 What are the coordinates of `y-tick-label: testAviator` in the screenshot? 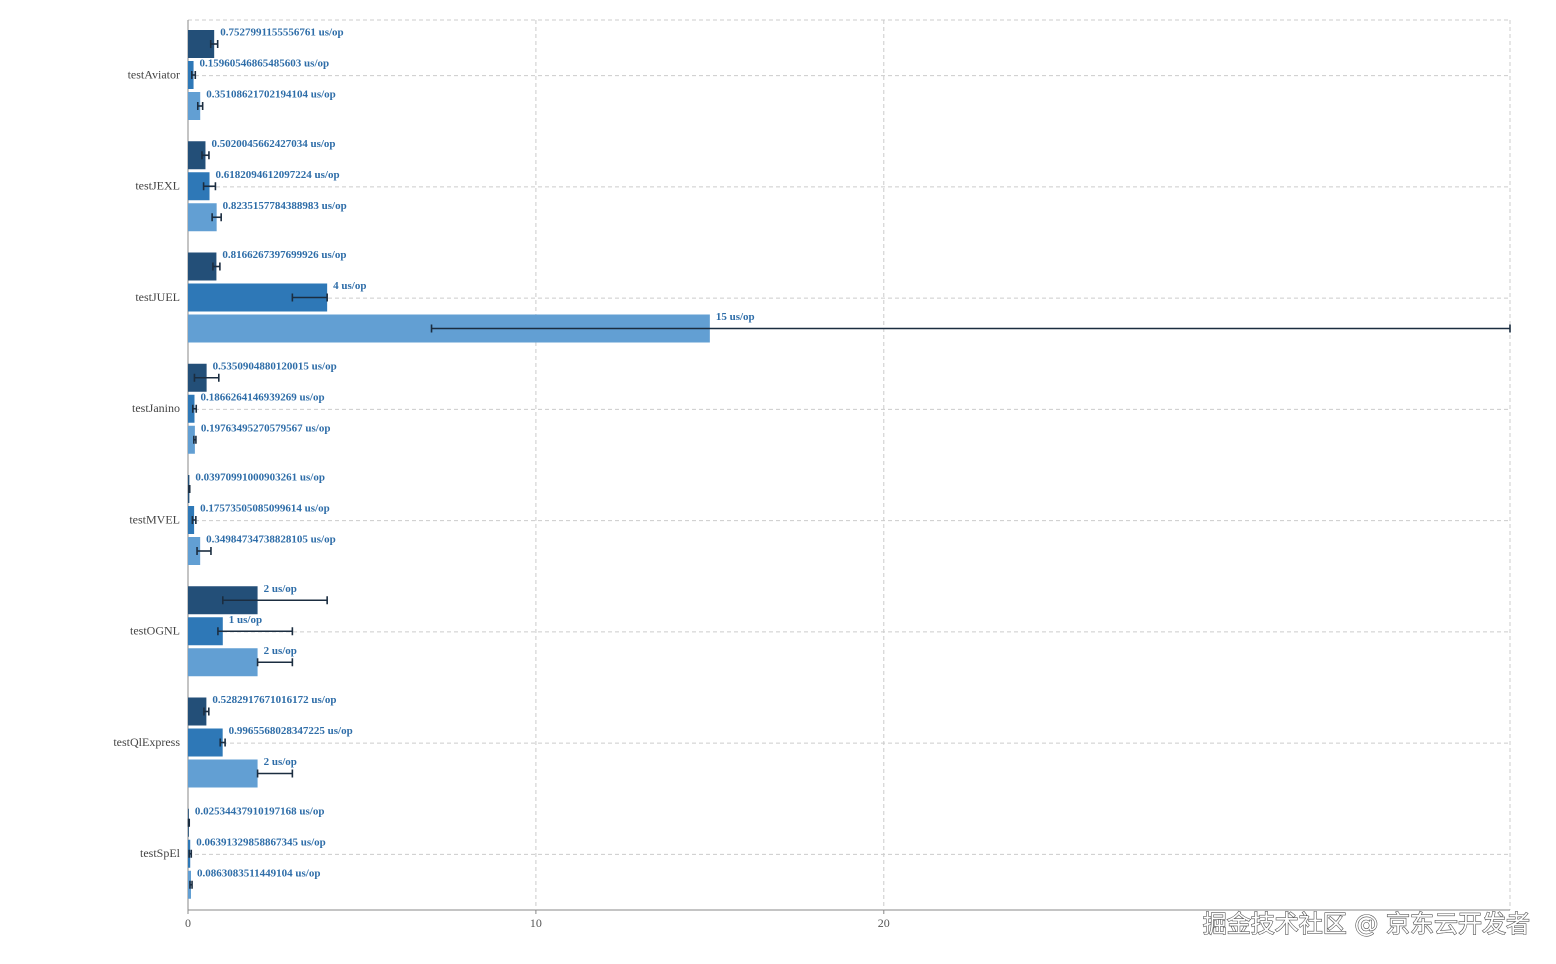 It's located at (154, 74).